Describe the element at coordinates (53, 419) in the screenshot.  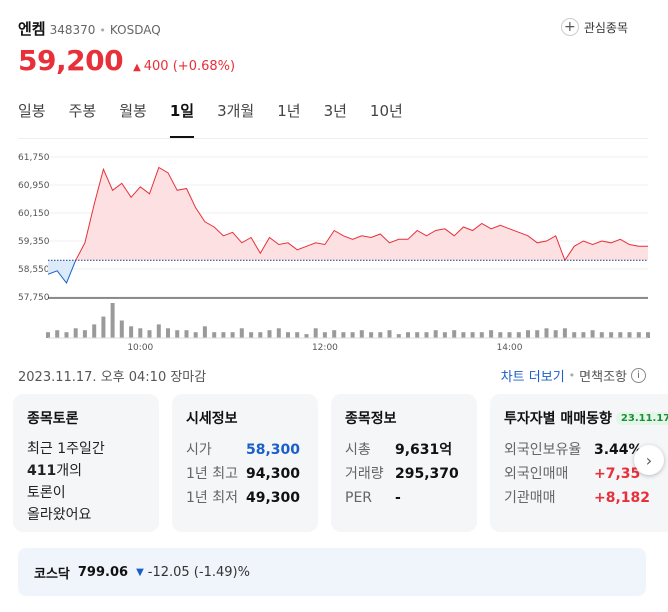
I see `card-title: 종목토론` at that location.